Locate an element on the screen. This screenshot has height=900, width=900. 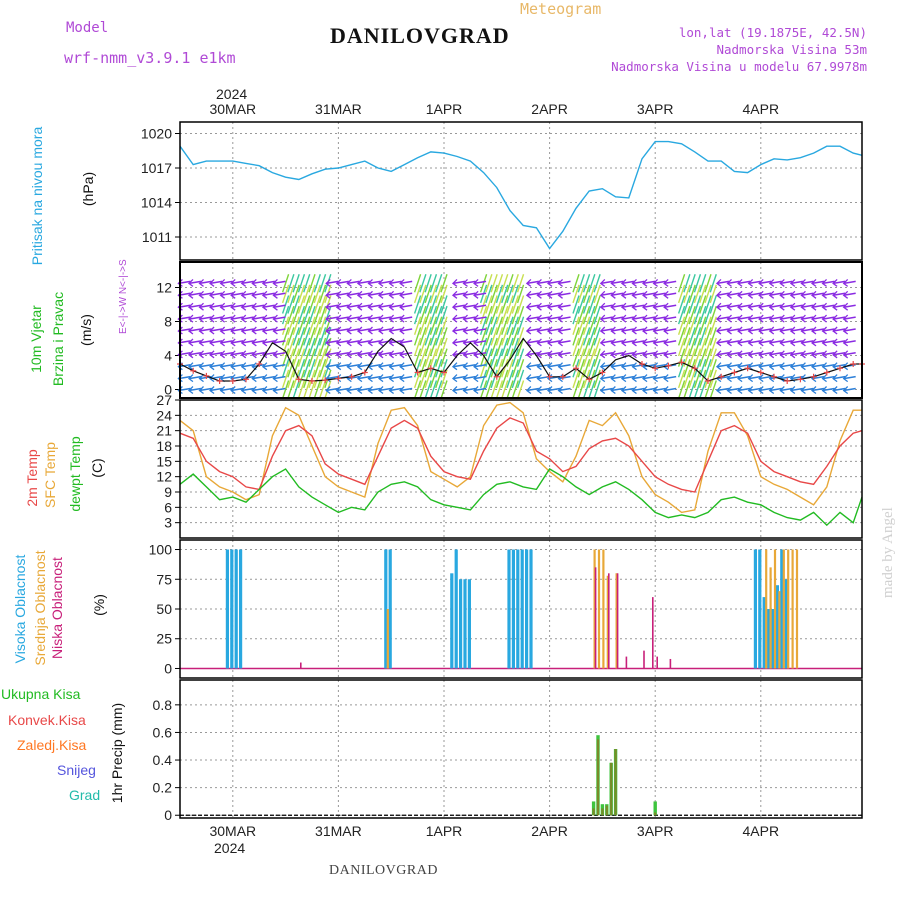
y-tick-label: 24 is located at coordinates (164, 415).